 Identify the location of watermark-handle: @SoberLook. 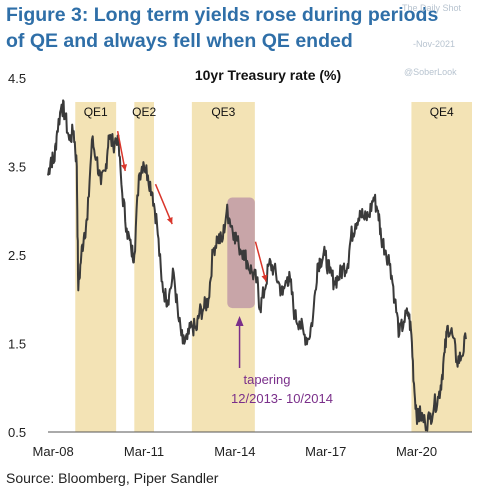
(430, 72).